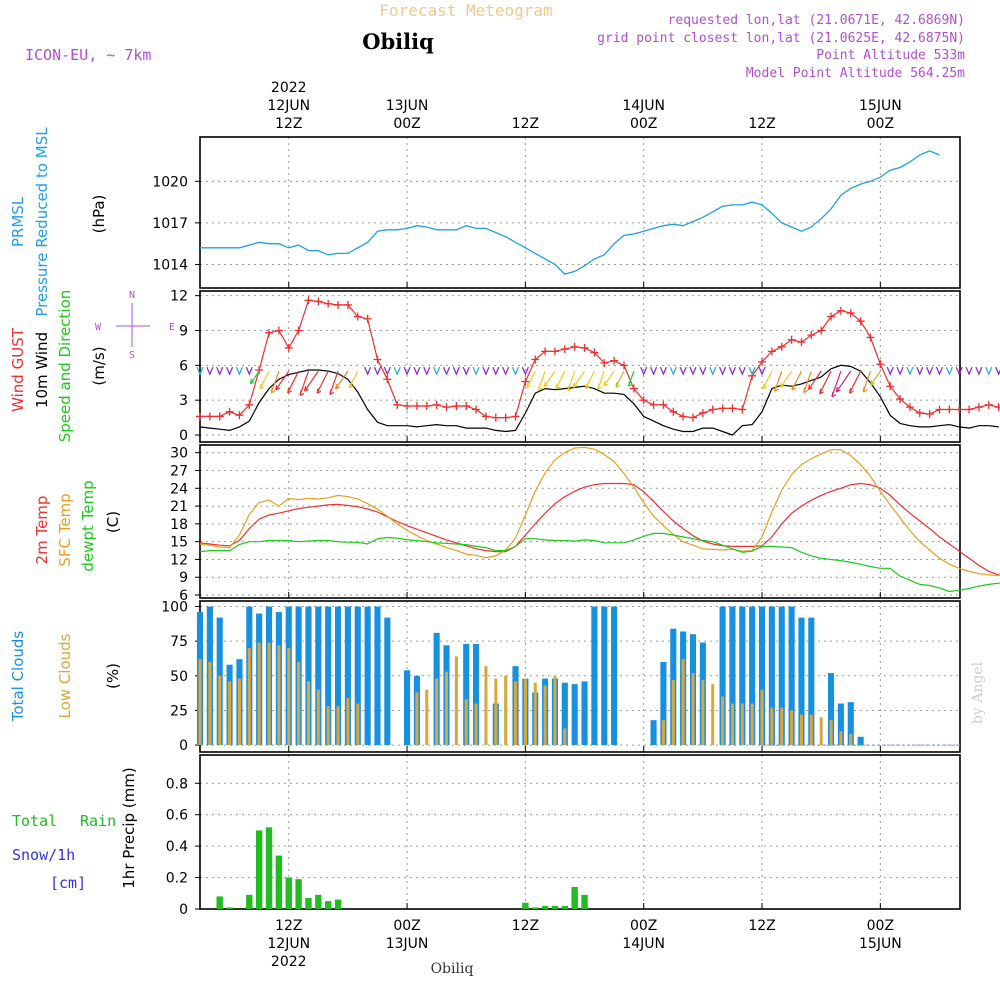 The width and height of the screenshot is (1000, 1000). I want to click on wind-unit: (m/s), so click(99, 365).